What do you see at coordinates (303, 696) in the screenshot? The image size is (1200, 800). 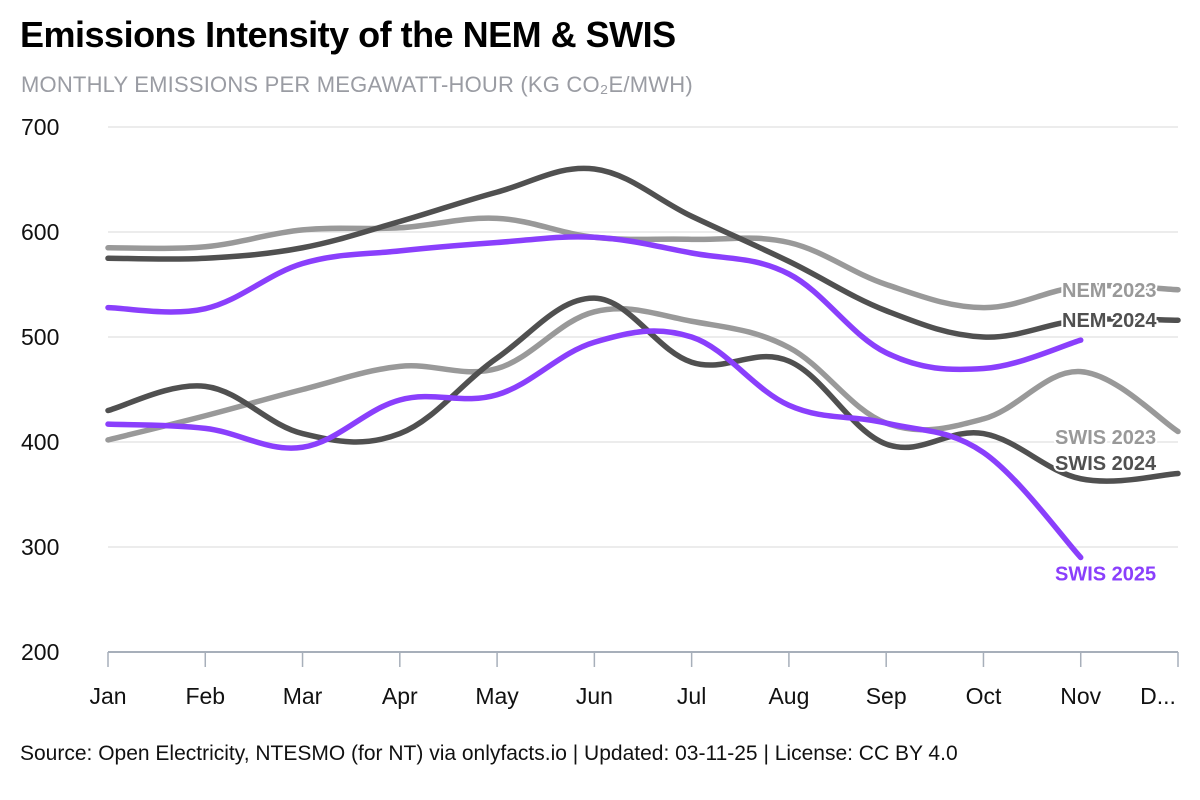 I see `x-tick-label: Mar` at bounding box center [303, 696].